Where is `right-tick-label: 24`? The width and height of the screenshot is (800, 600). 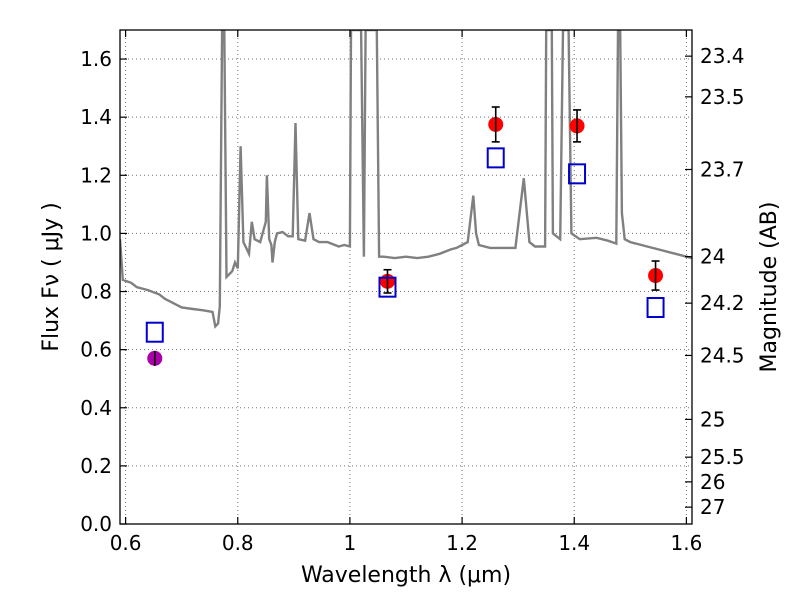 right-tick-label: 24 is located at coordinates (712, 257).